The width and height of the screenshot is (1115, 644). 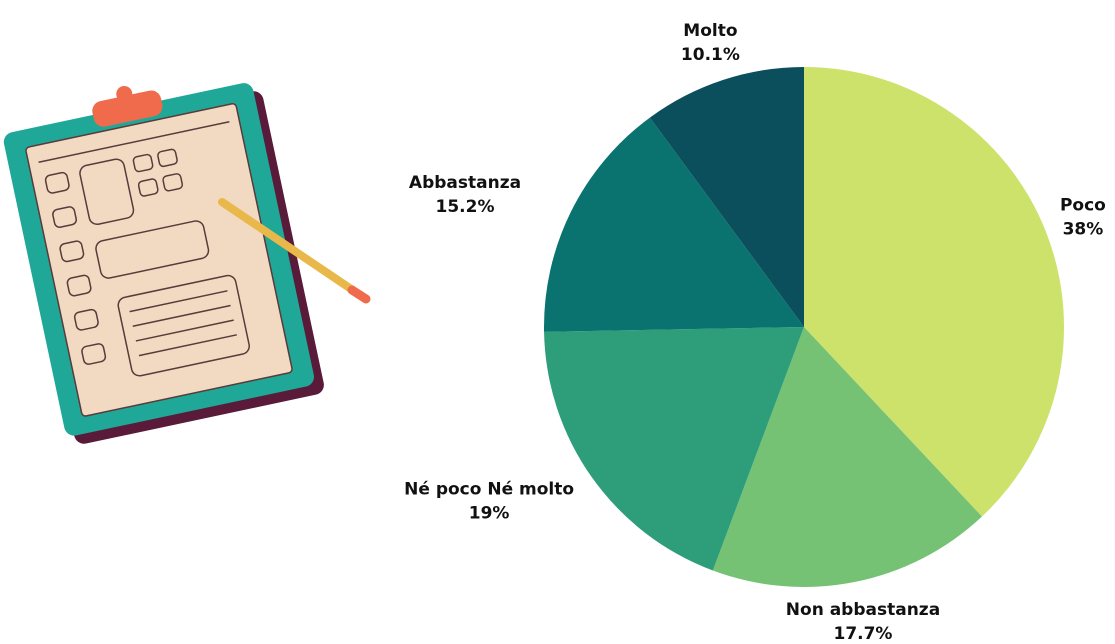 I want to click on value-label: 10.1%, so click(x=710, y=55).